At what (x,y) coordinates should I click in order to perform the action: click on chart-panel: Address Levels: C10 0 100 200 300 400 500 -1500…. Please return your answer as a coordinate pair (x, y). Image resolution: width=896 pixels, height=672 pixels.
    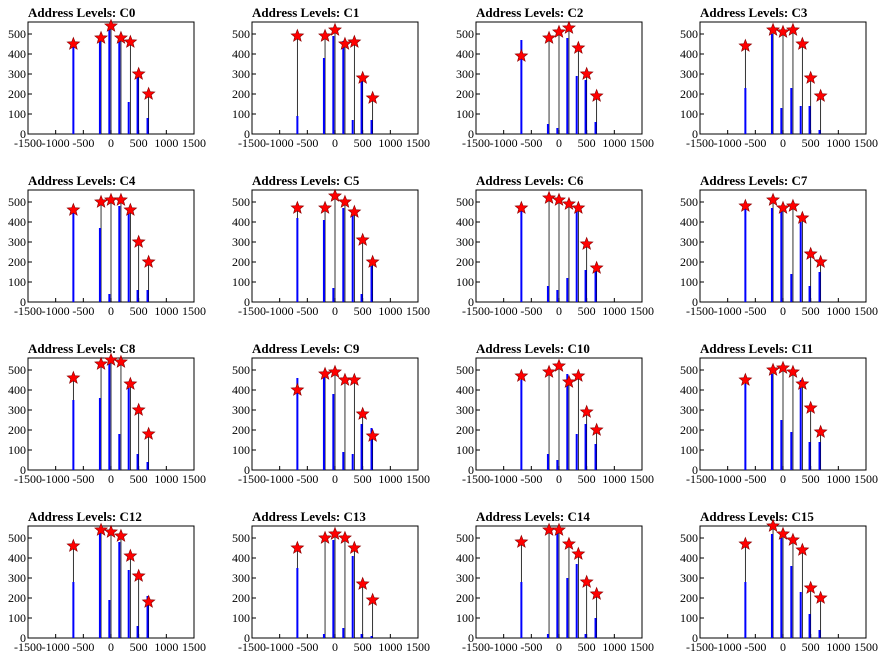
    Looking at the image, I should click on (555, 413).